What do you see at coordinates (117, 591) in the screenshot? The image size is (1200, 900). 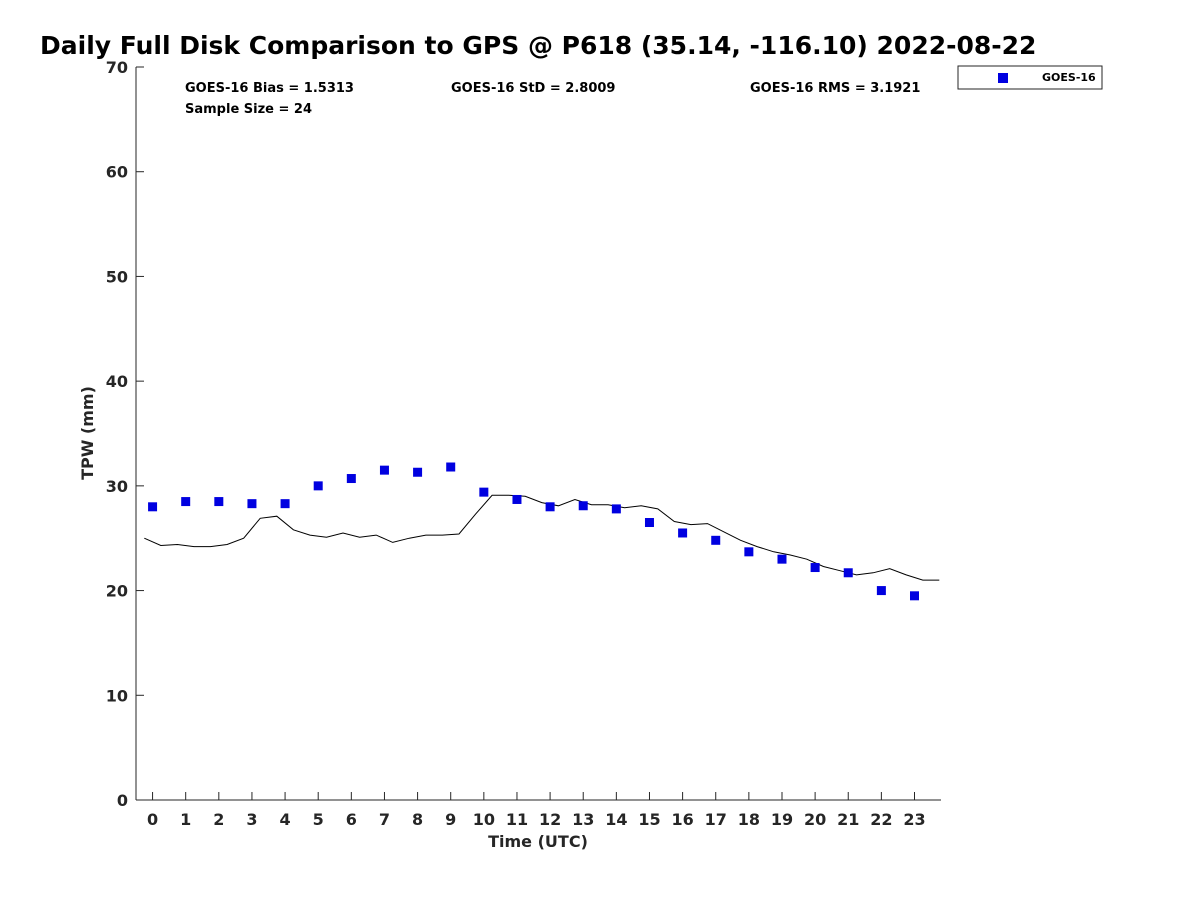 I see `y-tick-label: 20` at bounding box center [117, 591].